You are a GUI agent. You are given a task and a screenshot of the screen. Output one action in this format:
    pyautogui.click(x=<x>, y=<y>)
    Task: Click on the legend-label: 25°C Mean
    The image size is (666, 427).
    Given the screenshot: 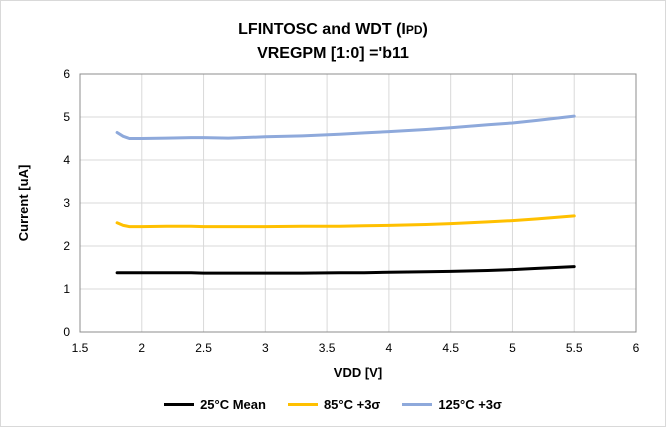 What is the action you would take?
    pyautogui.click(x=233, y=404)
    